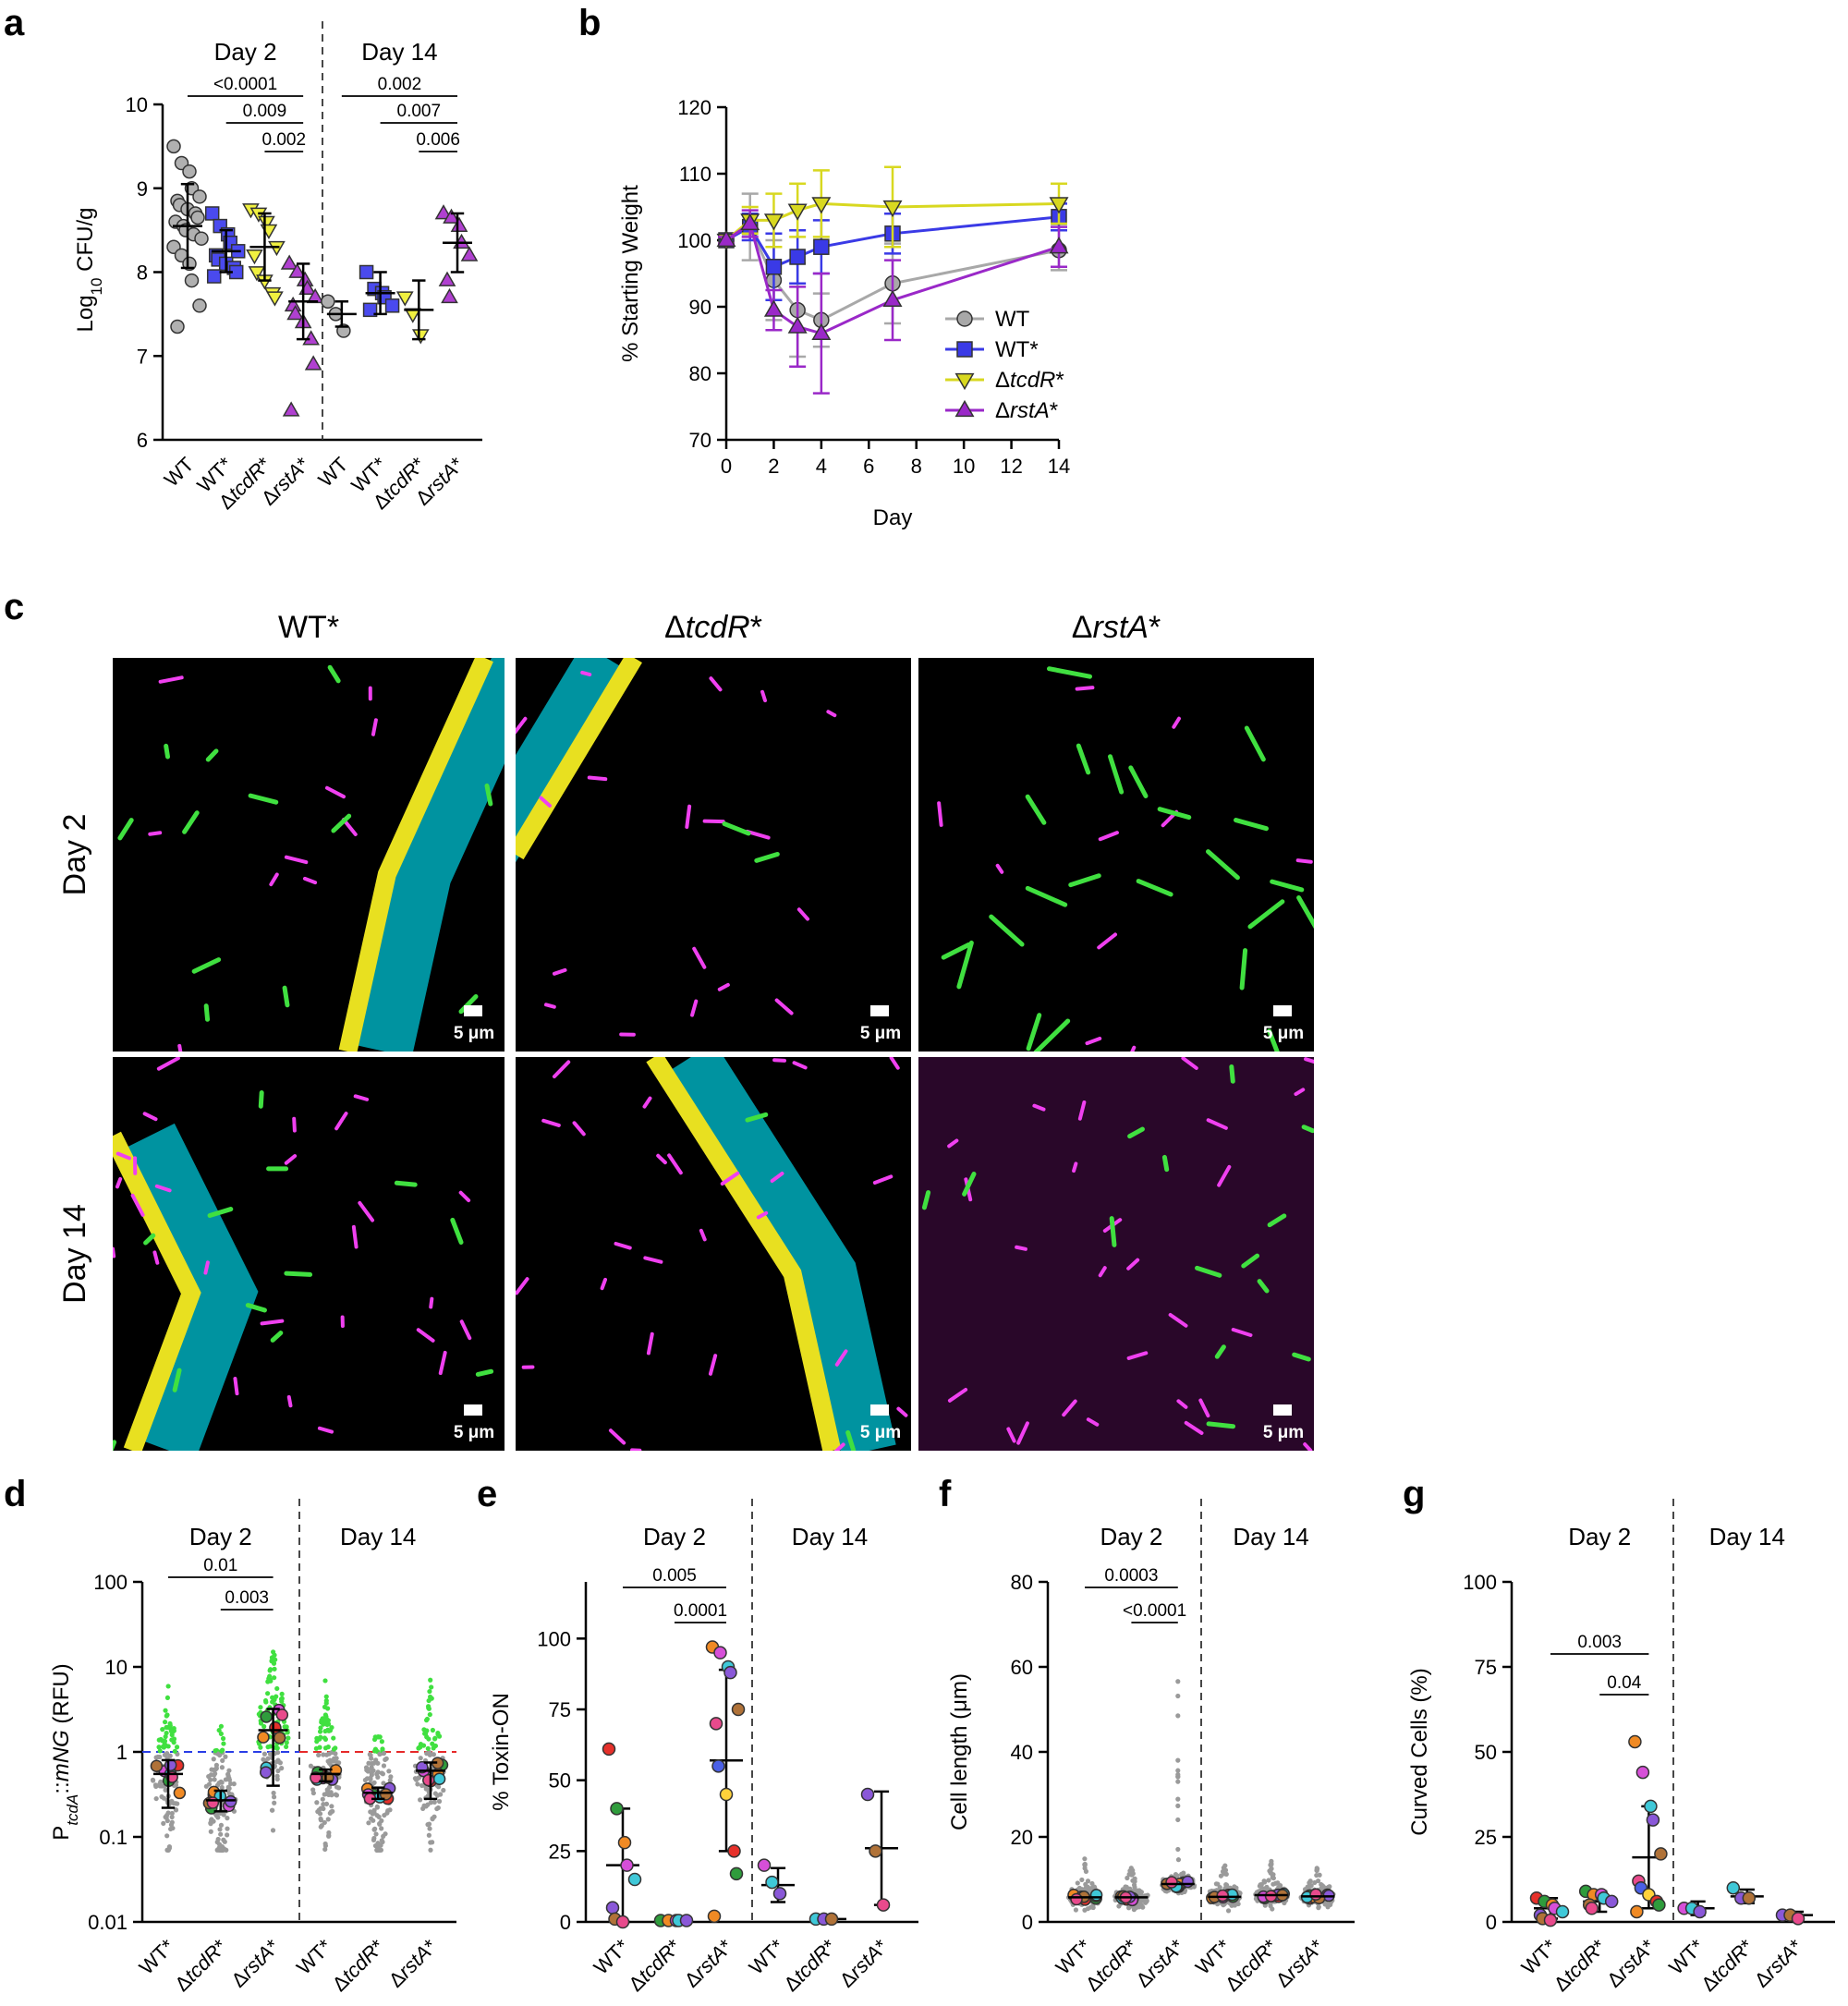  Describe the element at coordinates (157, 1766) in the screenshot. I see `panel-d-replicate-point` at that location.